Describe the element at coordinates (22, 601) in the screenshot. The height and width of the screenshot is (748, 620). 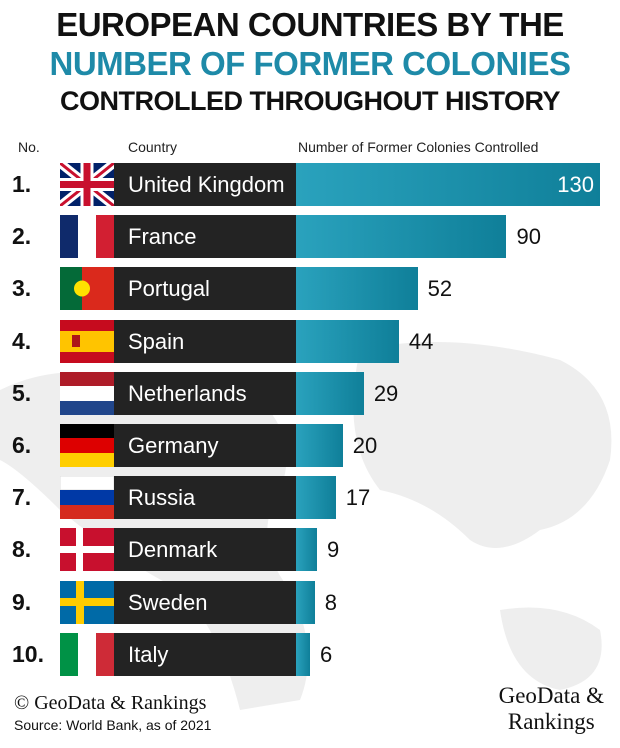
I see `rank-label: 9.` at that location.